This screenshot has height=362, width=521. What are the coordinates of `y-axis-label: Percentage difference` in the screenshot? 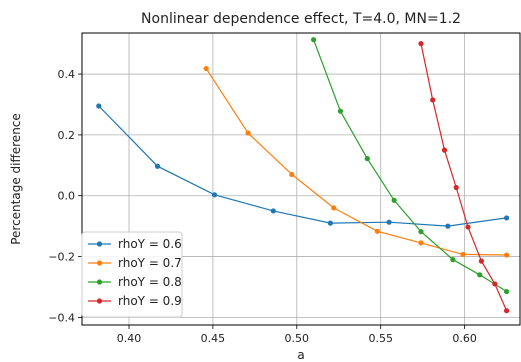 It's located at (16, 179).